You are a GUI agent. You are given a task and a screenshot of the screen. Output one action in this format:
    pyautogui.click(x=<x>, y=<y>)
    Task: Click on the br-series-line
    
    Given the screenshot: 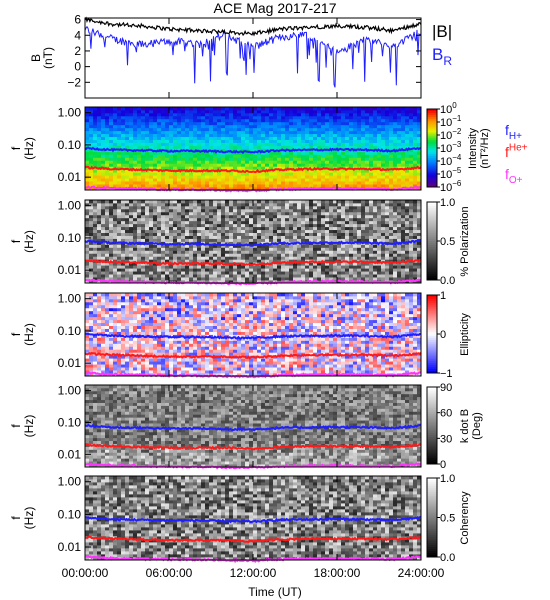 What is the action you would take?
    pyautogui.click(x=253, y=56)
    